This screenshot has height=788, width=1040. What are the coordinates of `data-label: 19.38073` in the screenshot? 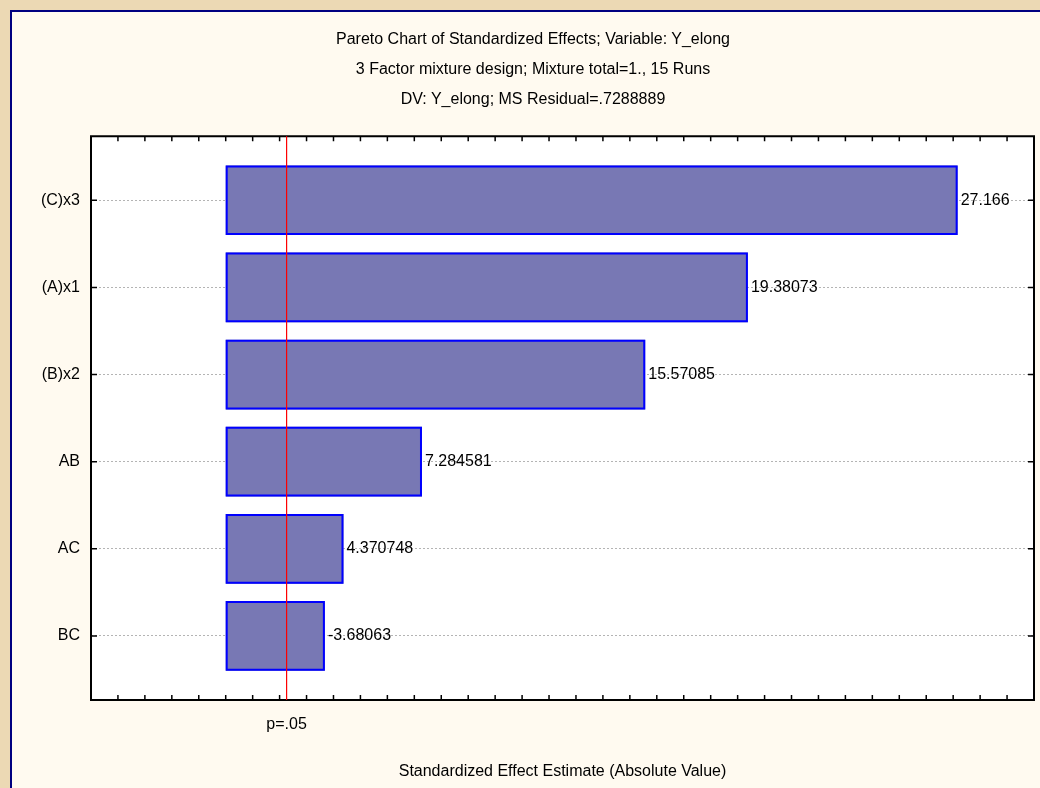 It's located at (784, 286).